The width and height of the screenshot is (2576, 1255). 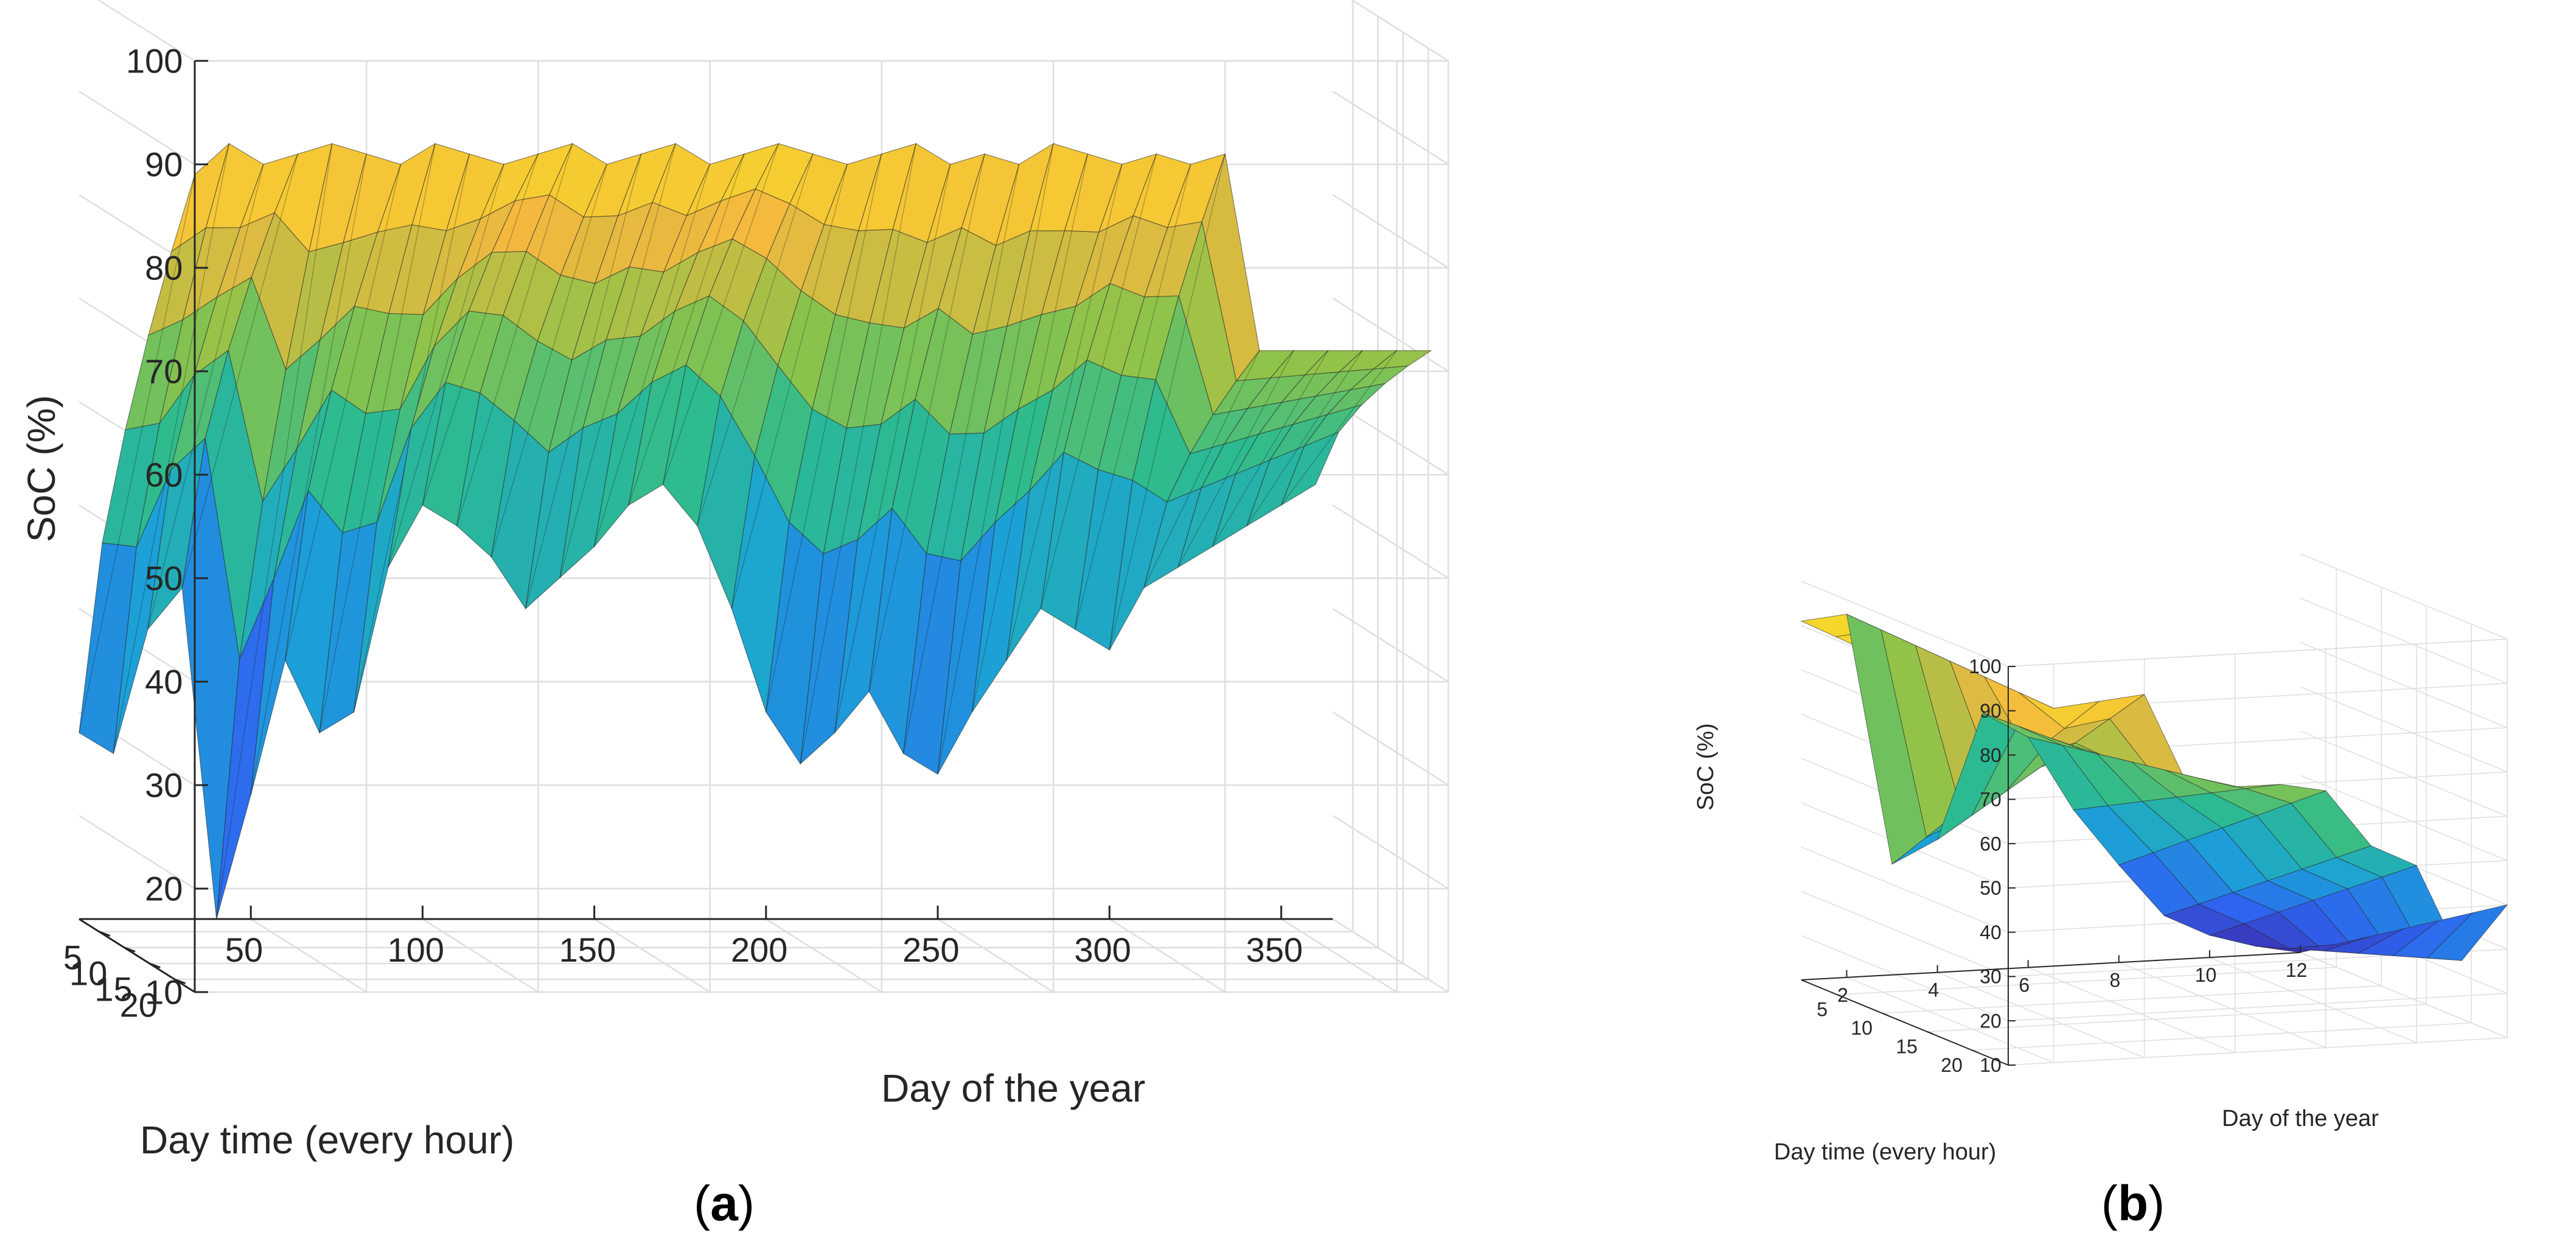 I want to click on x-tick-label: 50, so click(x=244, y=950).